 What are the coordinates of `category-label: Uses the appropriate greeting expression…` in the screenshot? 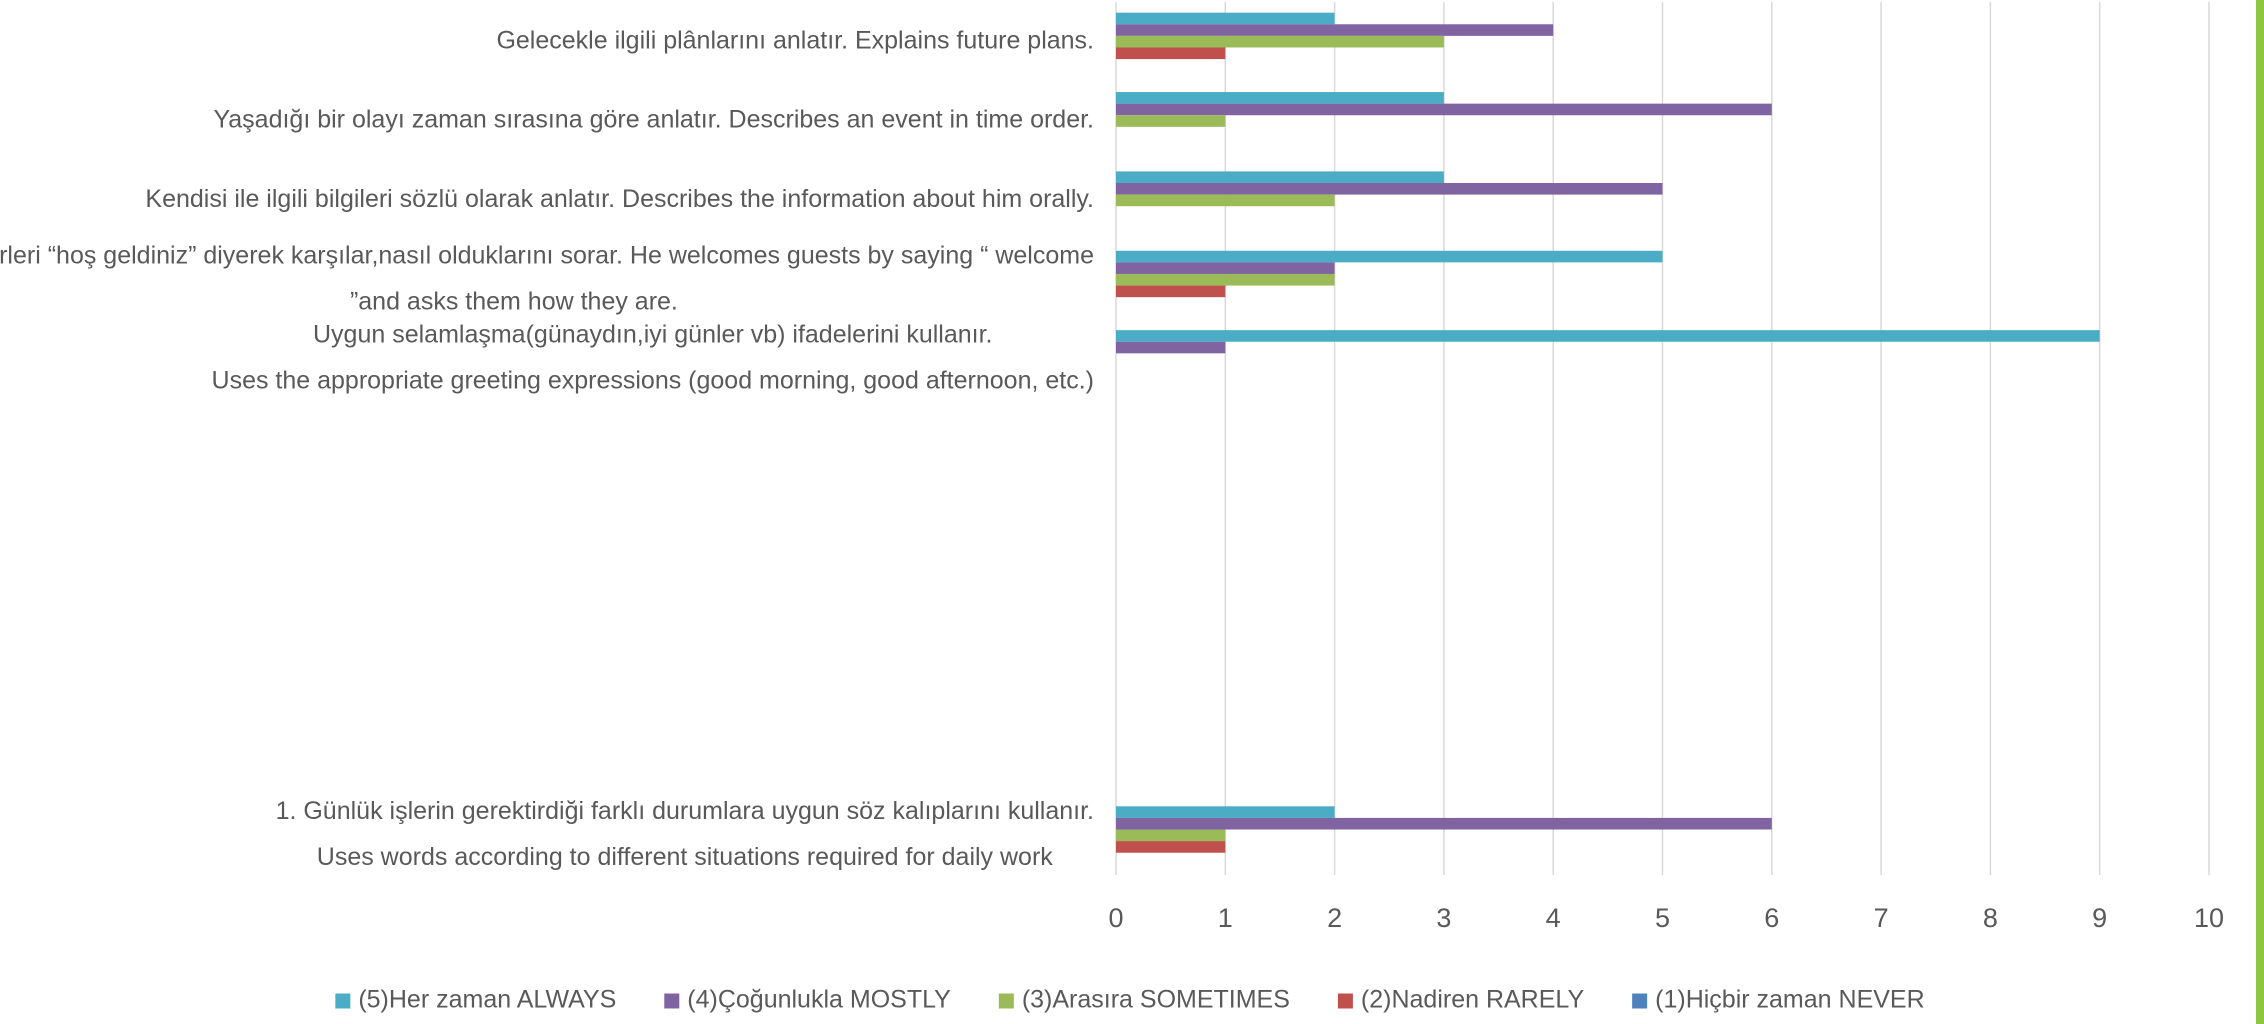 It's located at (653, 381).